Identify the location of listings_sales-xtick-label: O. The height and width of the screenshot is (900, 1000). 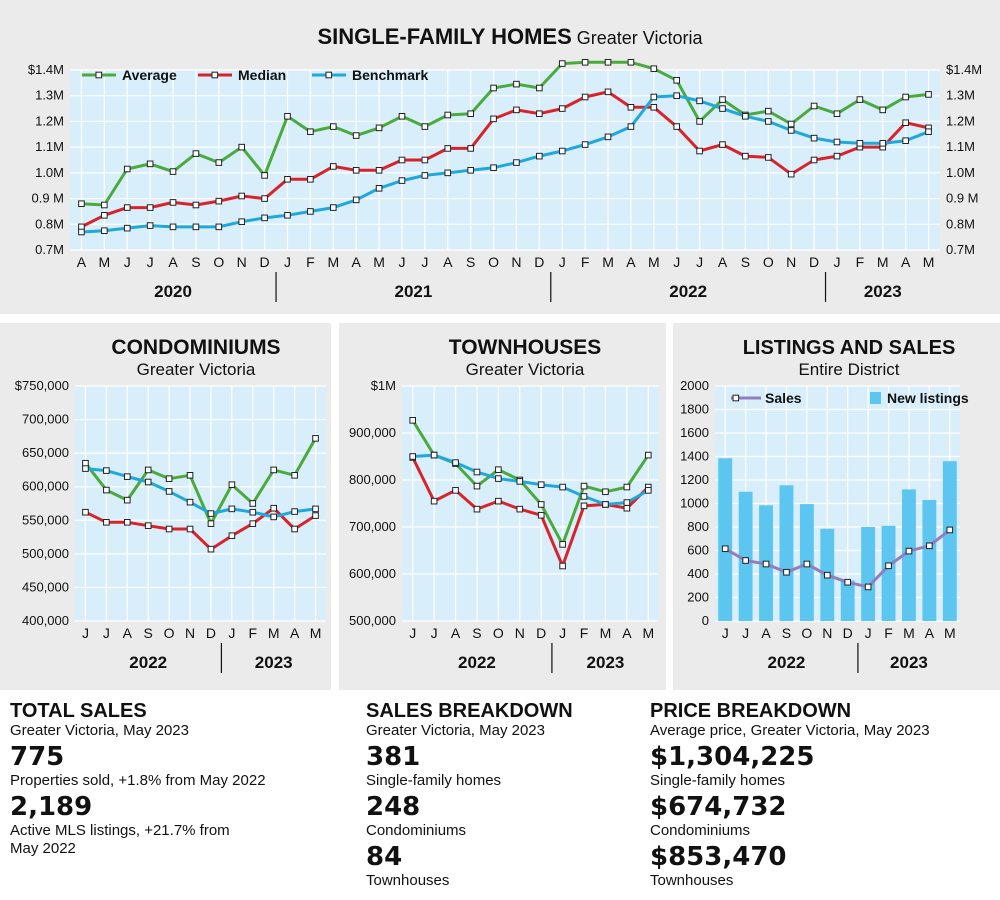
(806, 633).